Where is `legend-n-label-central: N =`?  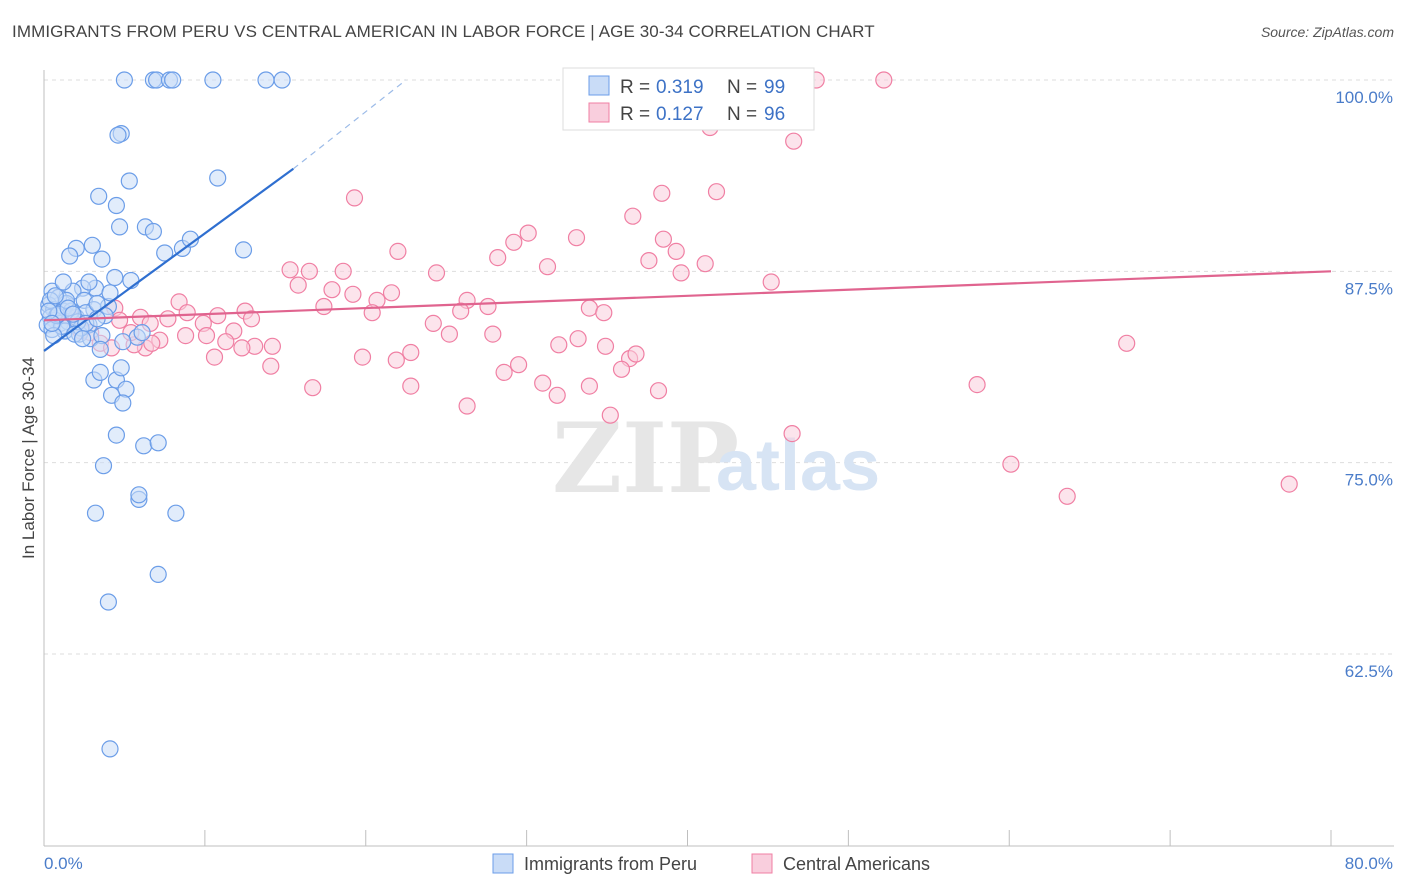 legend-n-label-central: N = is located at coordinates (742, 114).